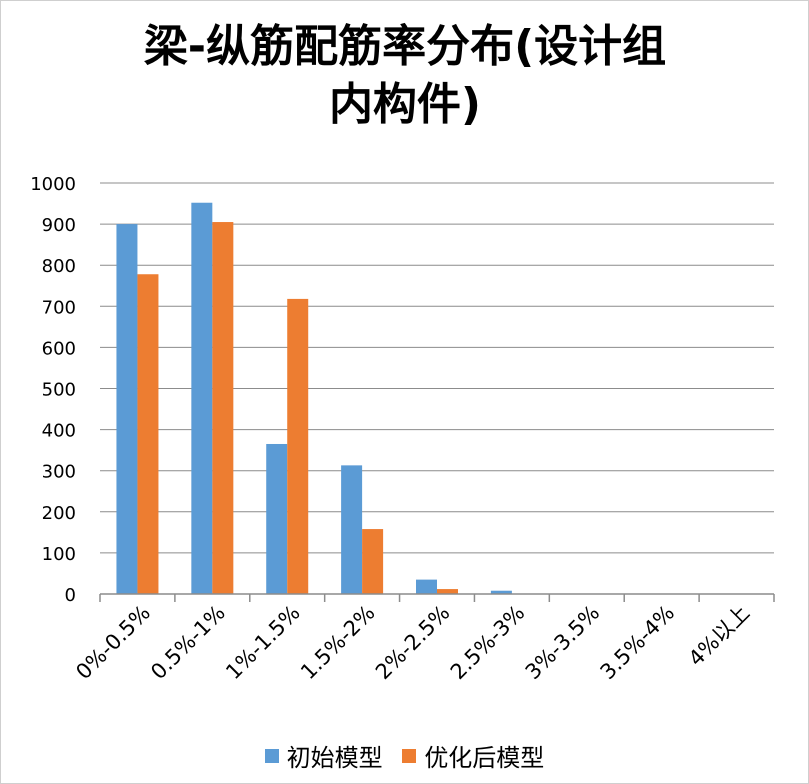 The image size is (809, 784). I want to click on legend-label-series-2: 优化后模型, so click(484, 758).